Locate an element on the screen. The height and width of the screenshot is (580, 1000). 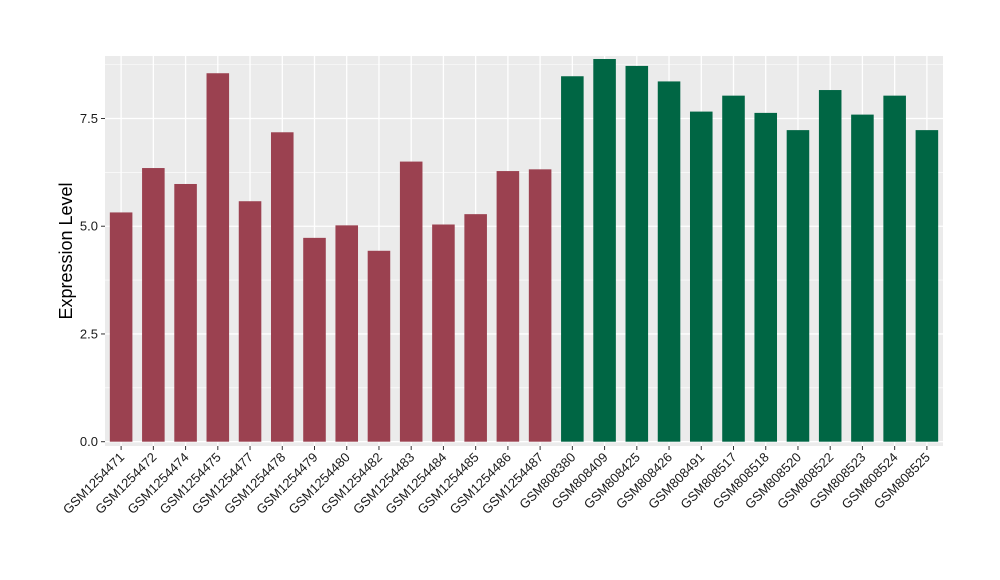
y-axis: 0.0 2.5 5.0 7.5 is located at coordinates (92, 280).